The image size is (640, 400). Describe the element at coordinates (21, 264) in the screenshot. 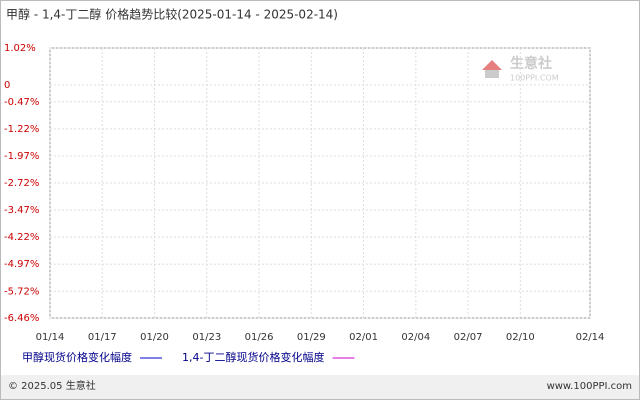

I see `y-tick-label: -4.97%` at that location.